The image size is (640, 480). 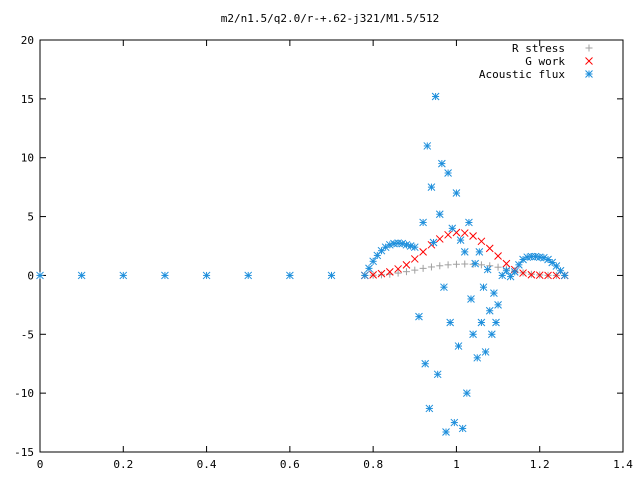 I want to click on y-tick-label: -5, so click(x=27, y=334).